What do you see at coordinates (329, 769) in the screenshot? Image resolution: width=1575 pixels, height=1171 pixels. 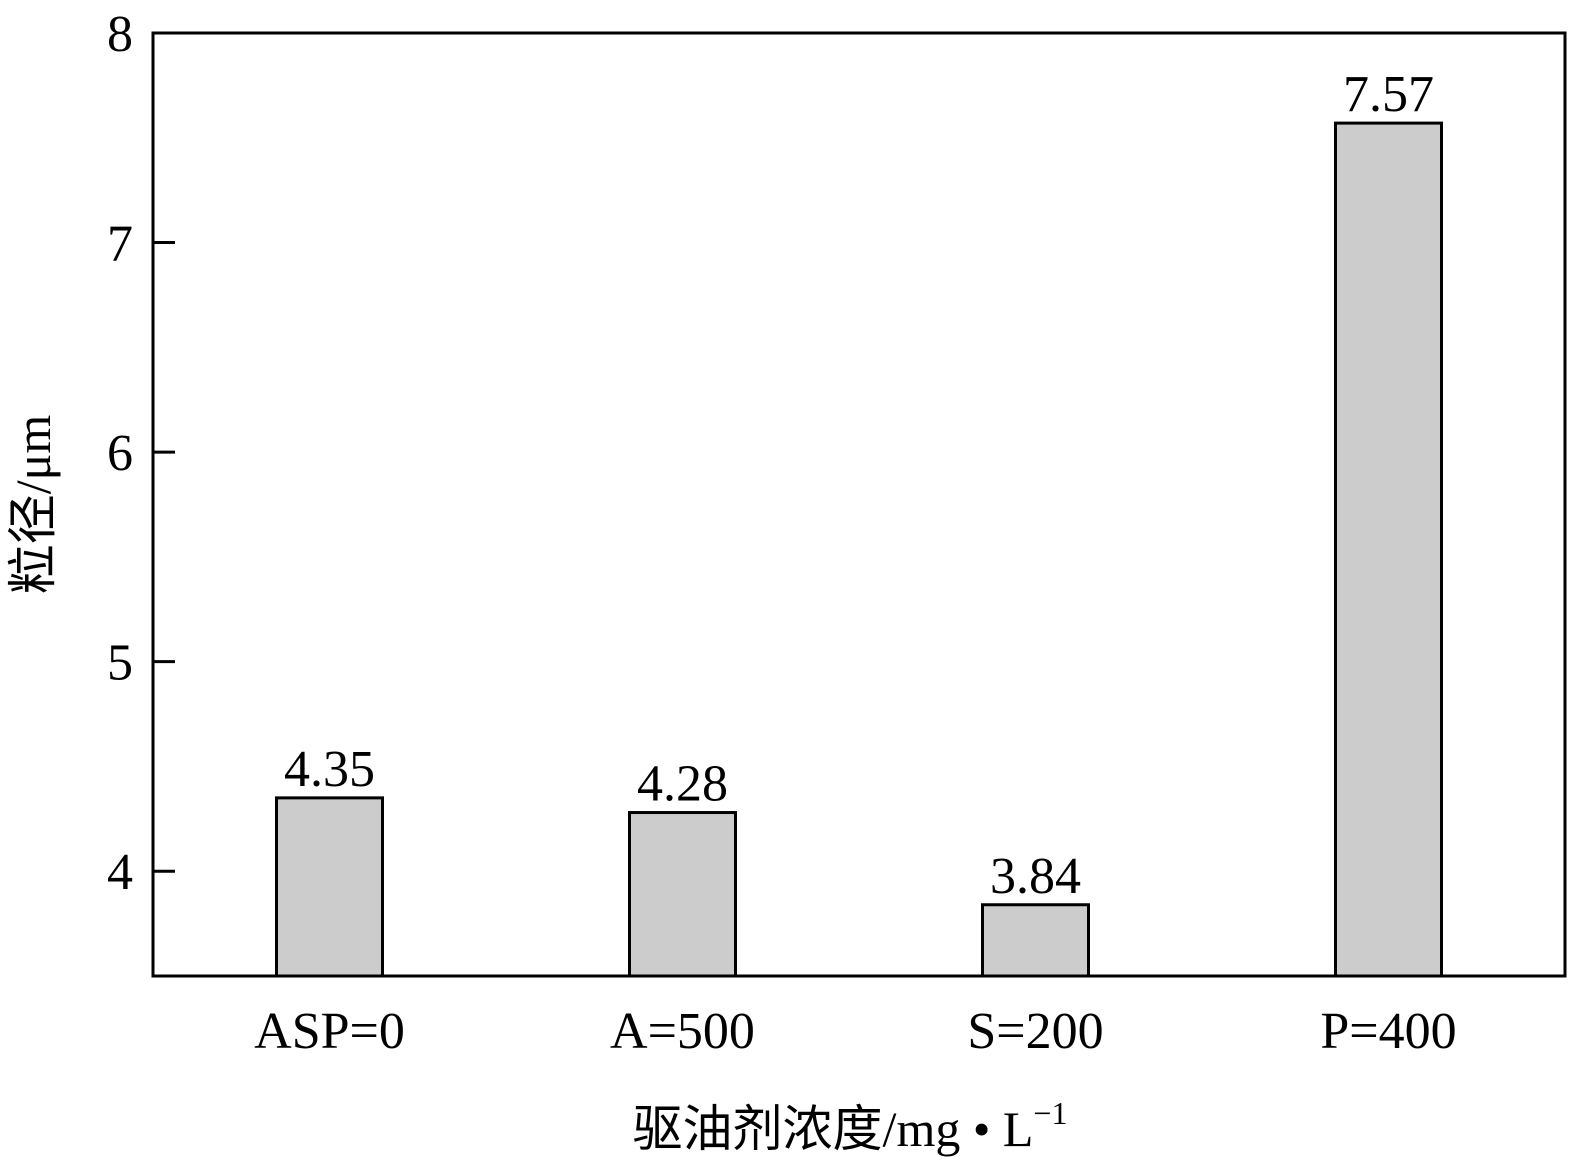 I see `data-label-0: 4.35` at bounding box center [329, 769].